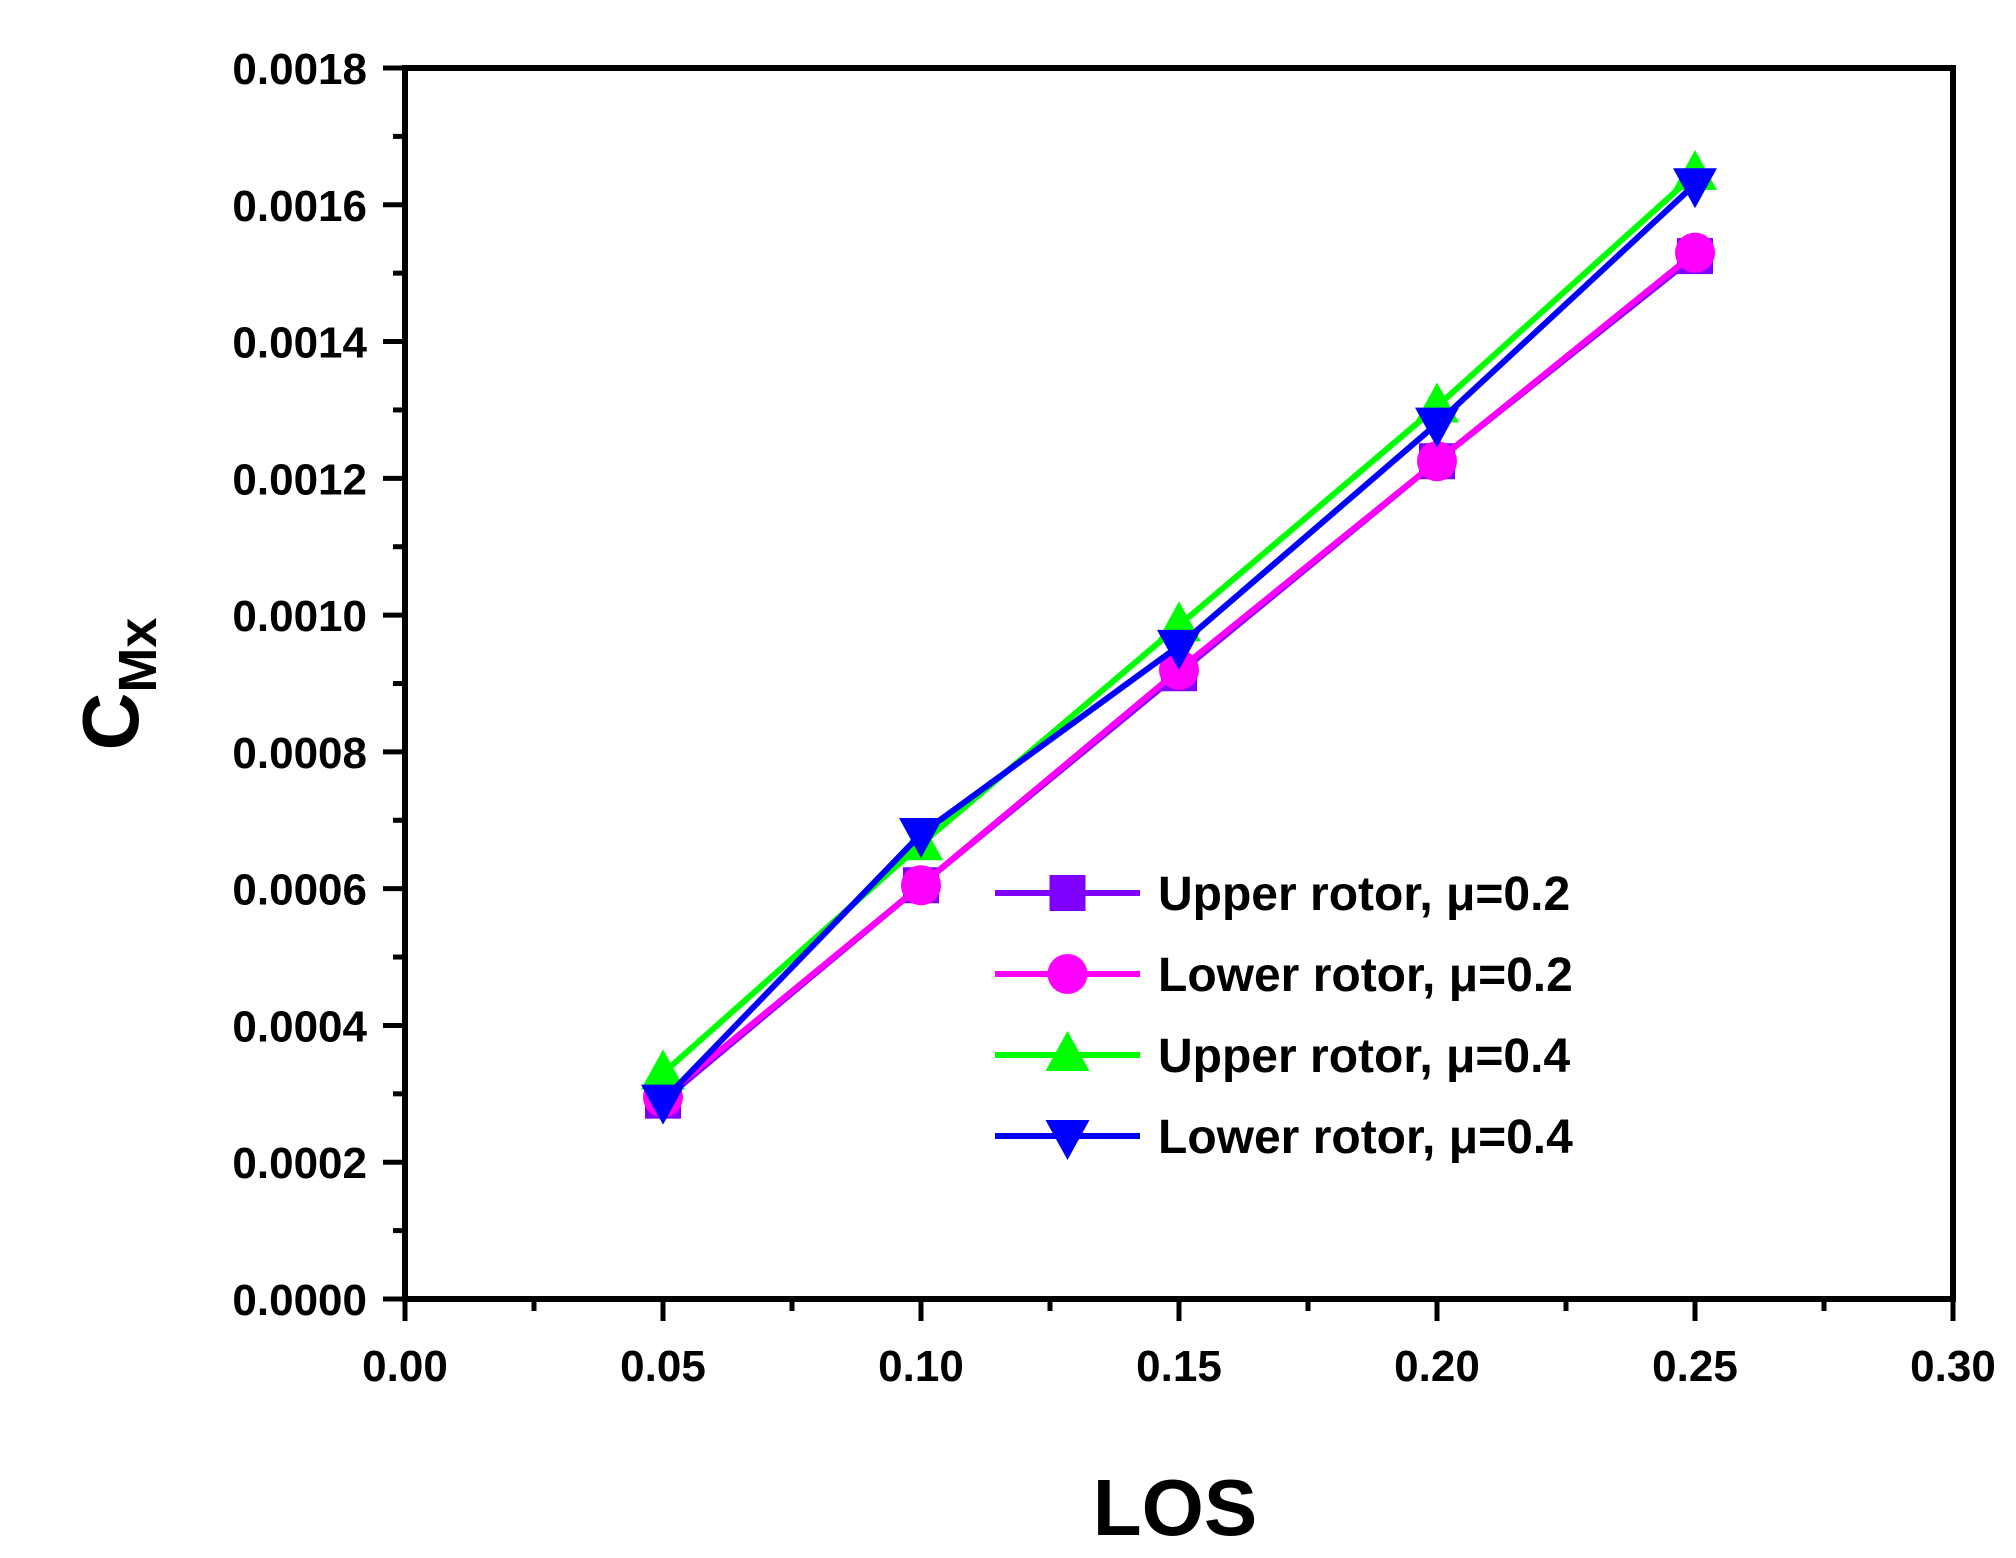  Describe the element at coordinates (299, 479) in the screenshot. I see `y-tick-label: 0.0012` at that location.